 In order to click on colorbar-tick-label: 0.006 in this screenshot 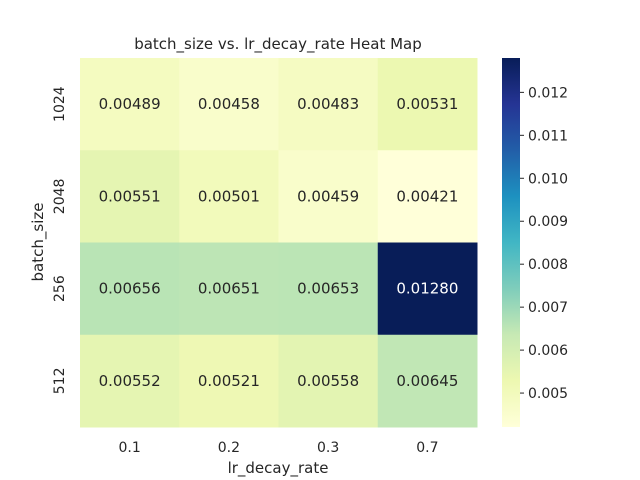, I will do `click(548, 351)`.